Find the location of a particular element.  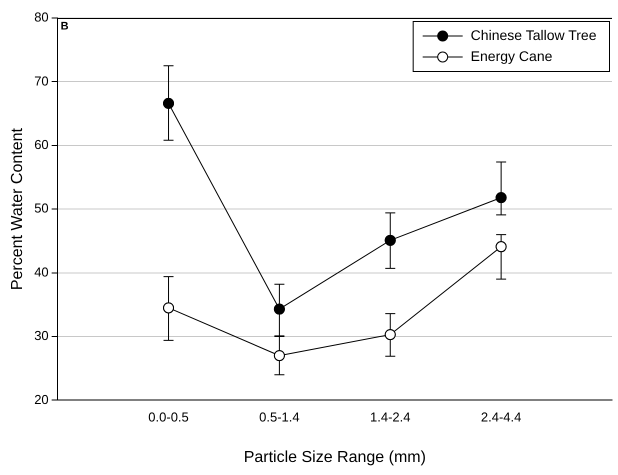

y-axis-title: Percent Water Content is located at coordinates (17, 208).